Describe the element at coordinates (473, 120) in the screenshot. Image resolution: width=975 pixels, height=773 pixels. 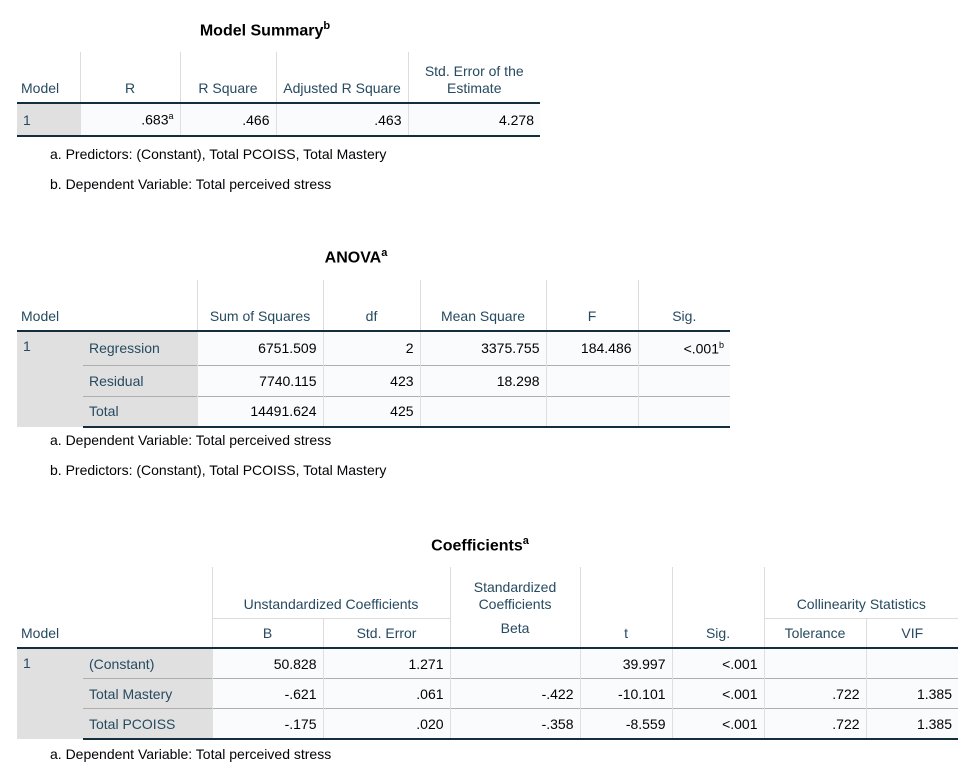
I see `std-error-cell: 4.278` at that location.